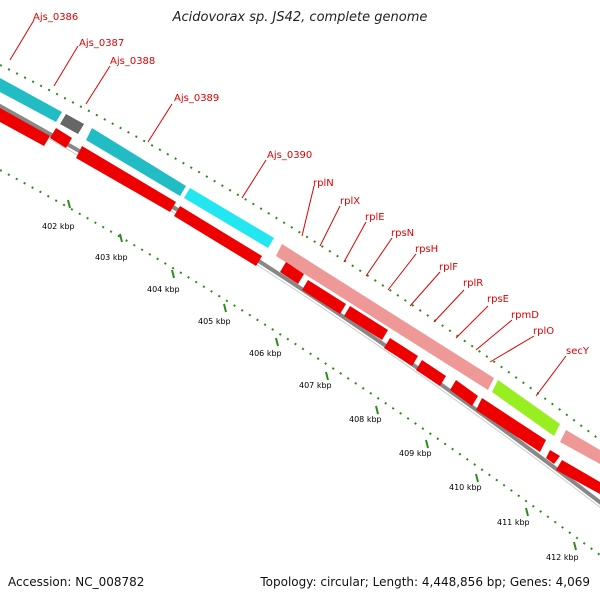  Describe the element at coordinates (111, 257) in the screenshot. I see `tick-label: 403 kbp` at that location.